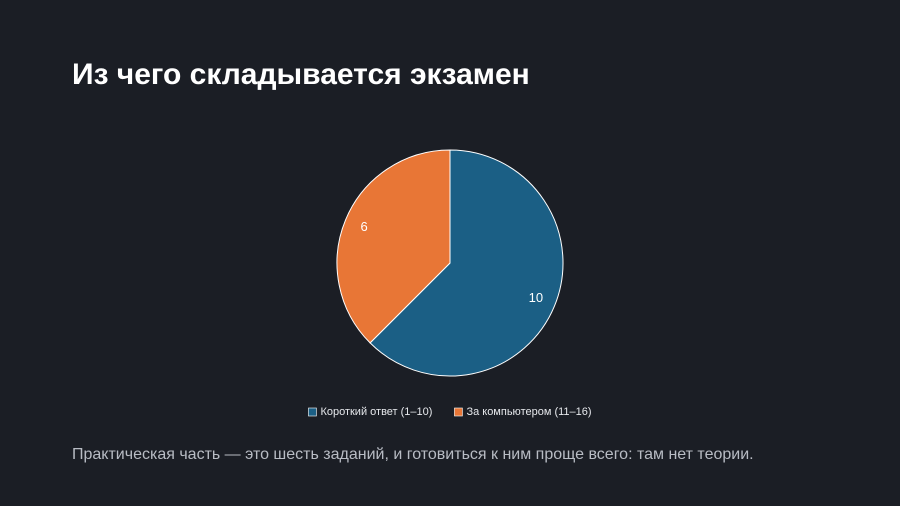 This screenshot has width=900, height=506. I want to click on legend-label: За компьютером (11–16), so click(528, 412).